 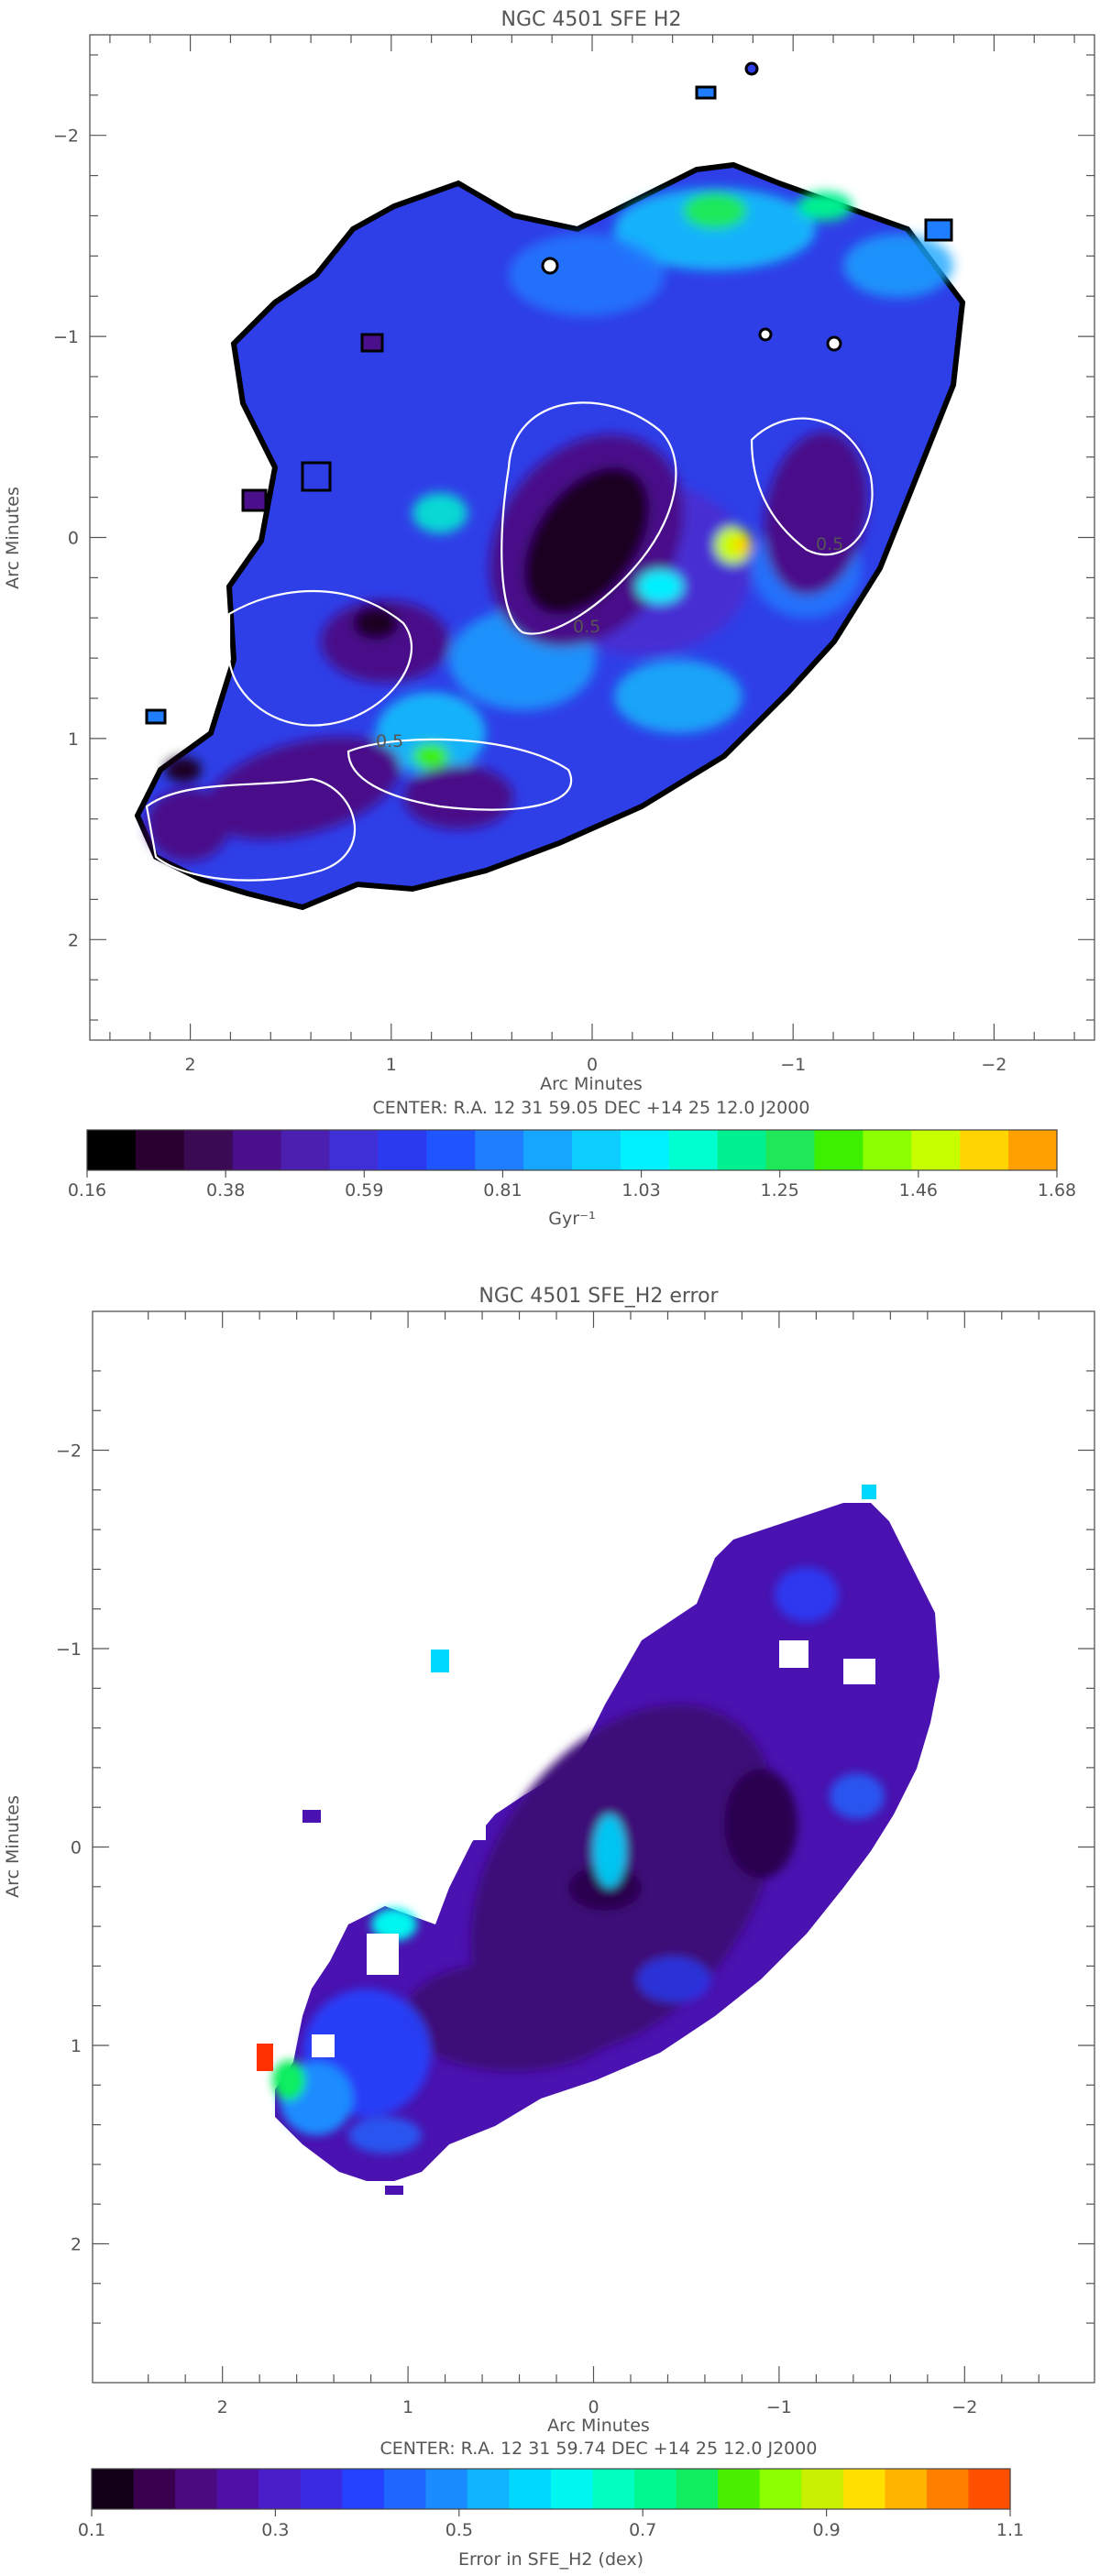 What do you see at coordinates (1010, 2530) in the screenshot?
I see `colorbar-tick-label: 1.1` at bounding box center [1010, 2530].